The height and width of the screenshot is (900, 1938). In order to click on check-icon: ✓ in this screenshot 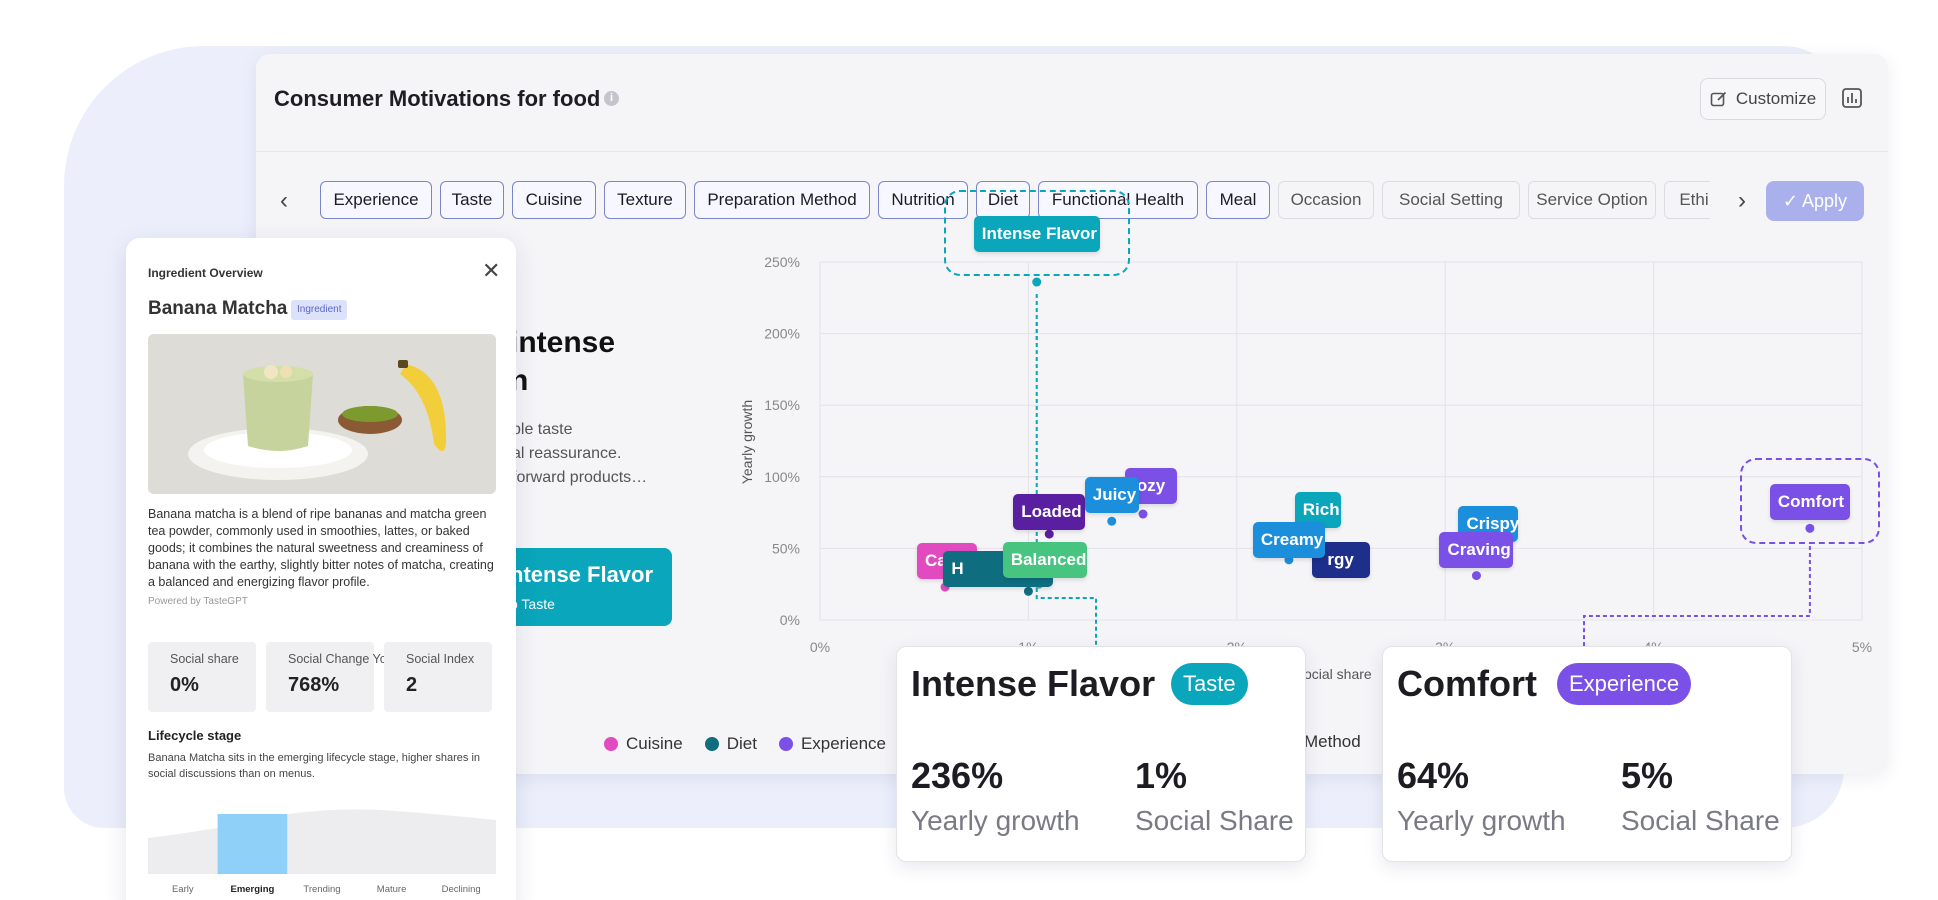, I will do `click(1790, 201)`.